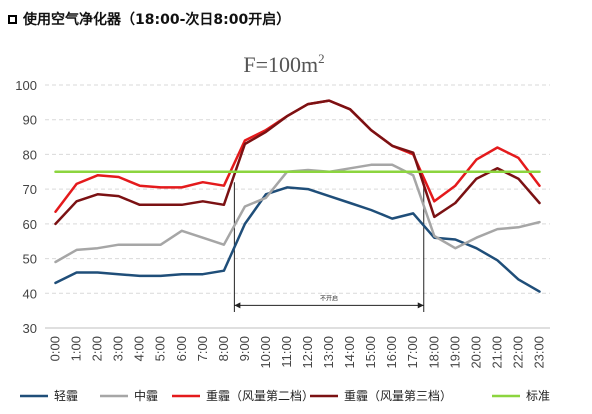 The height and width of the screenshot is (414, 592). Describe the element at coordinates (30, 293) in the screenshot. I see `y-tick-label: 40` at that location.